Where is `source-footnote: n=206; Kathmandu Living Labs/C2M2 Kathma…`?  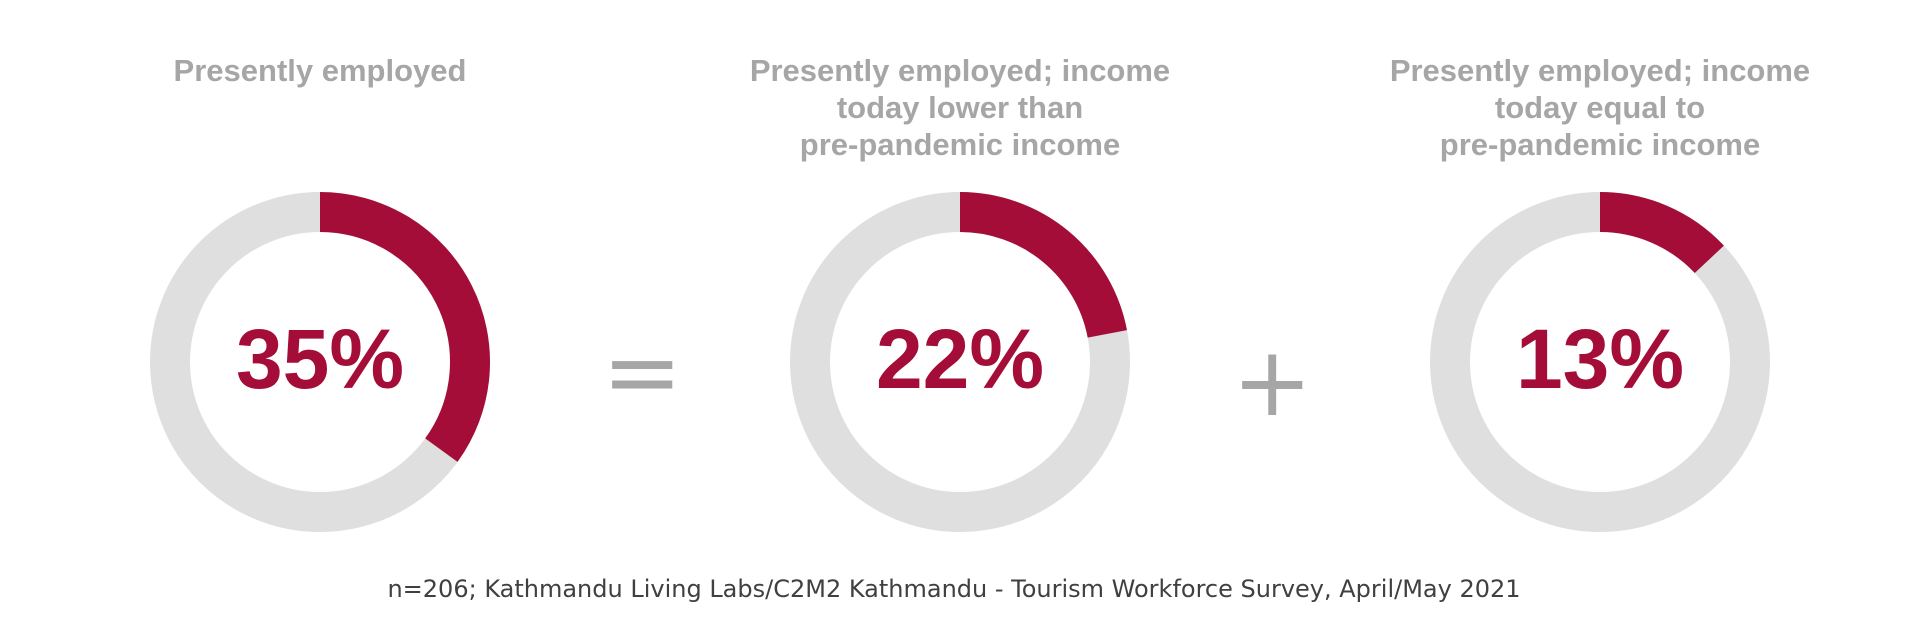 source-footnote: n=206; Kathmandu Living Labs/C2M2 Kathma… is located at coordinates (954, 589).